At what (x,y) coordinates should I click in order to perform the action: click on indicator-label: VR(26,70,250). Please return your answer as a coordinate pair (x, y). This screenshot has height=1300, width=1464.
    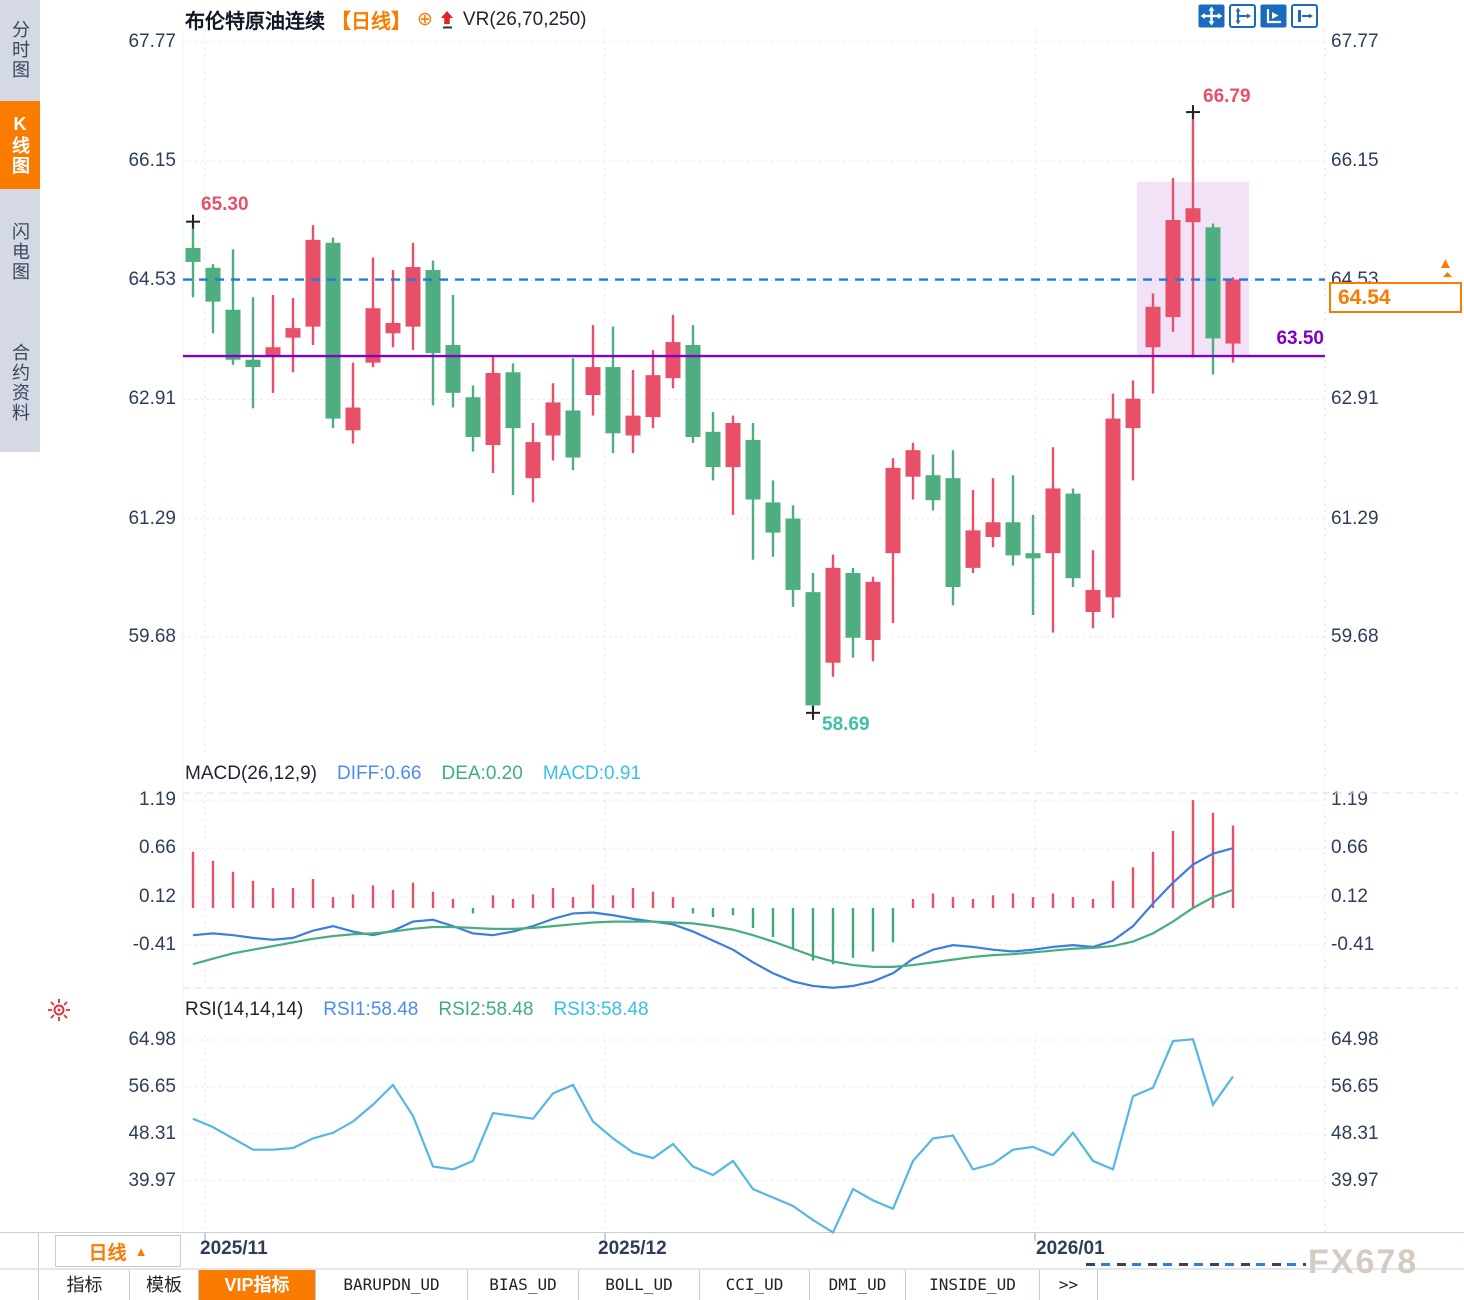
    Looking at the image, I should click on (524, 19).